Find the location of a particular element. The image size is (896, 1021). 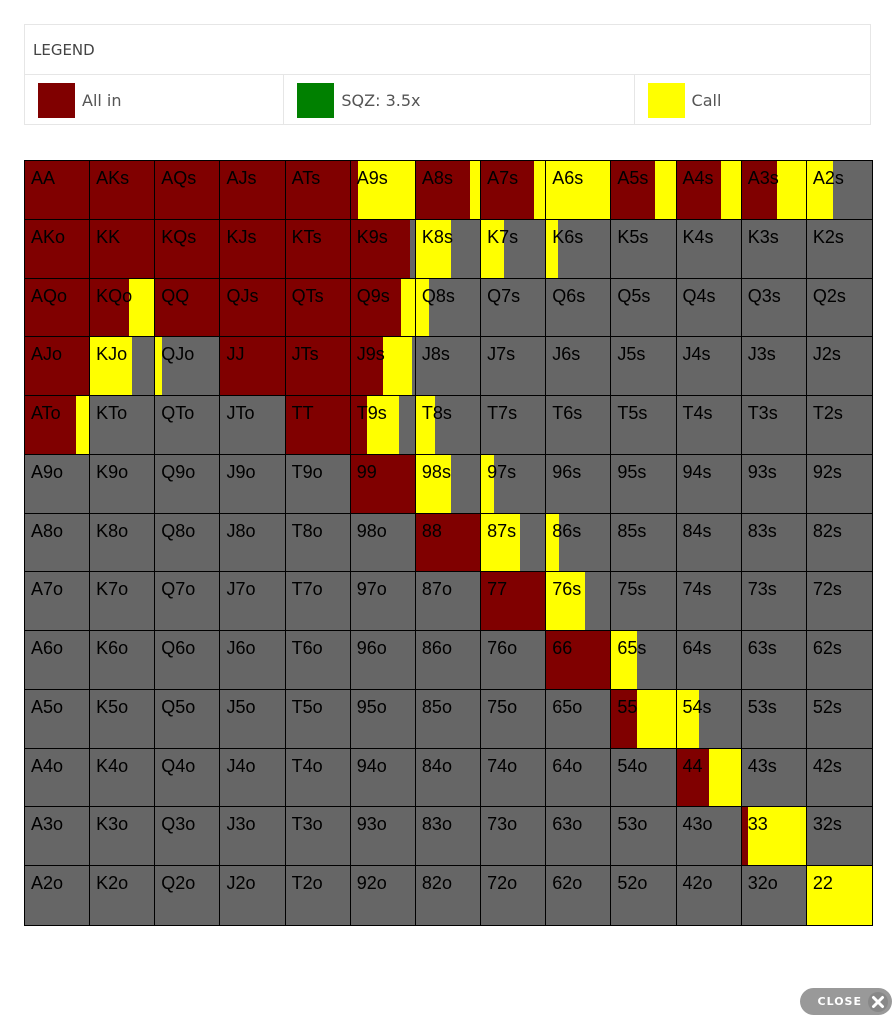

hand-cell: Q7o is located at coordinates (188, 602).